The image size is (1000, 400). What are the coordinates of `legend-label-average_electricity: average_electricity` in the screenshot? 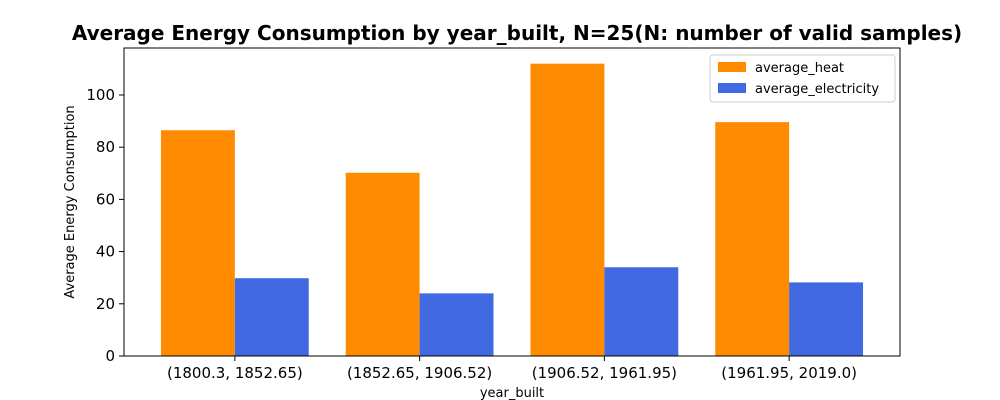 It's located at (817, 89).